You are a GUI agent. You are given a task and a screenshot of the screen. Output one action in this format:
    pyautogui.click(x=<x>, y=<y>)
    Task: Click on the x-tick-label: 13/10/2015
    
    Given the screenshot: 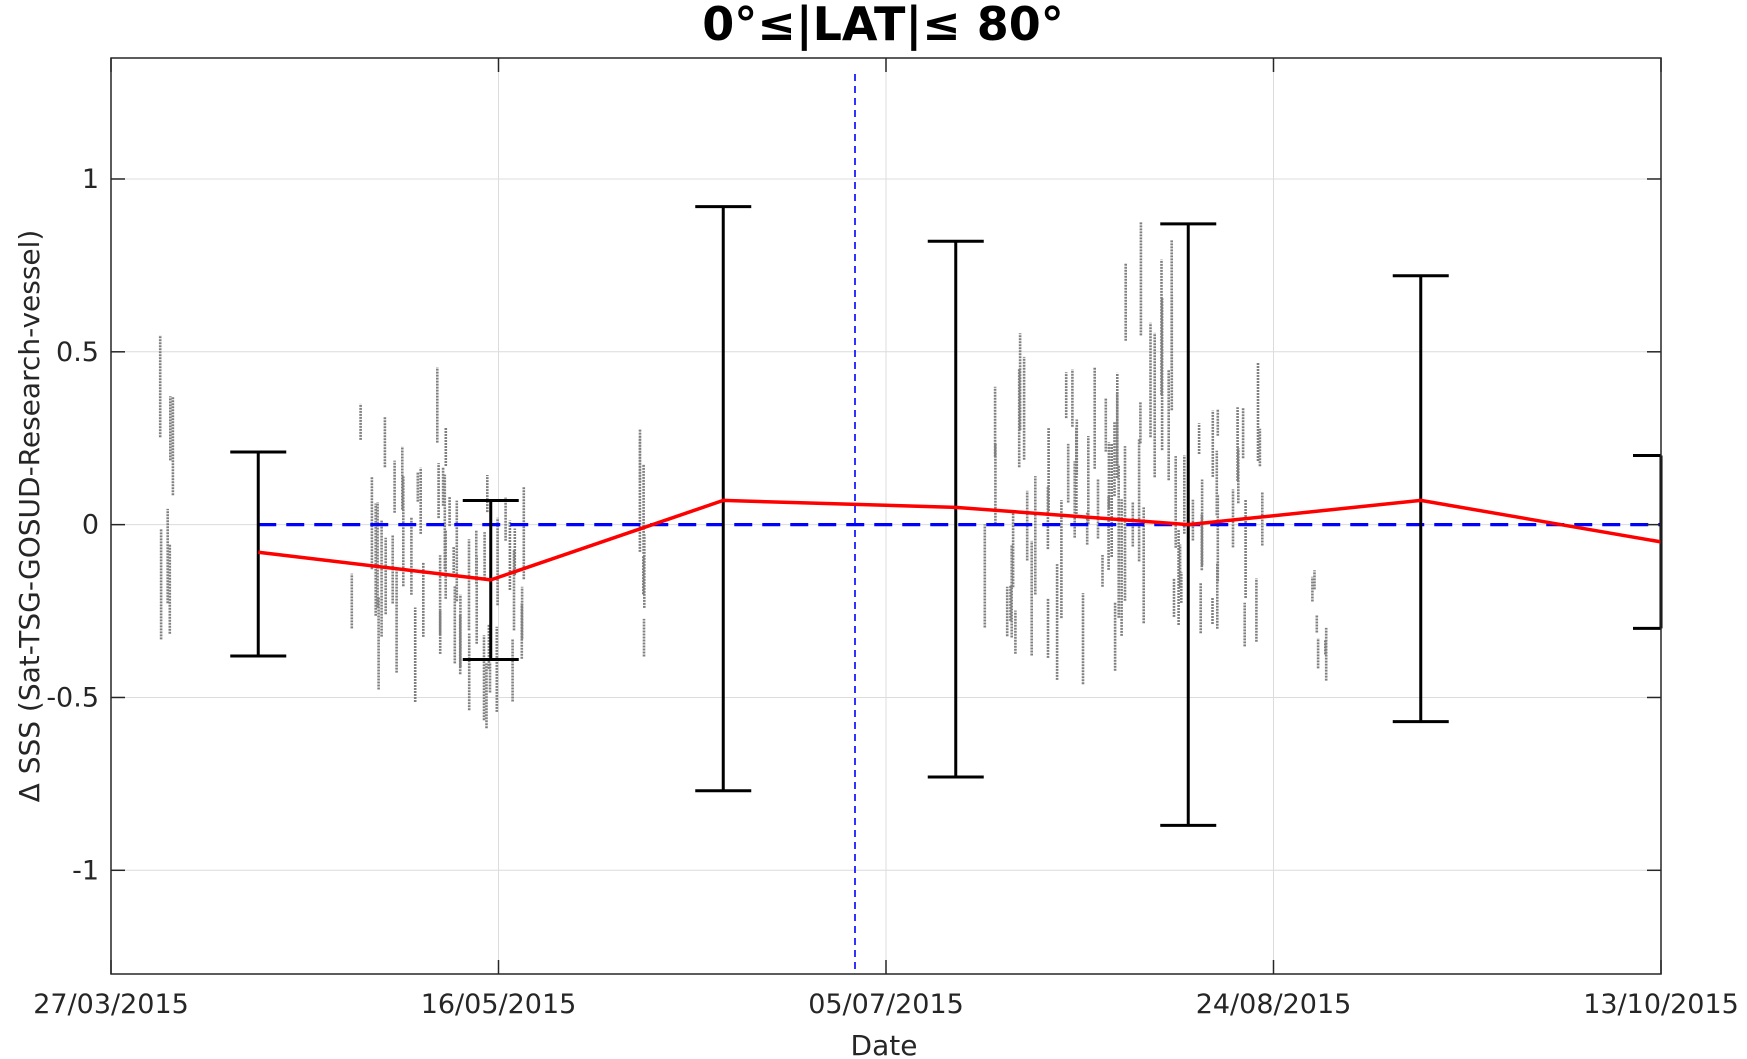 What is the action you would take?
    pyautogui.click(x=1661, y=1004)
    